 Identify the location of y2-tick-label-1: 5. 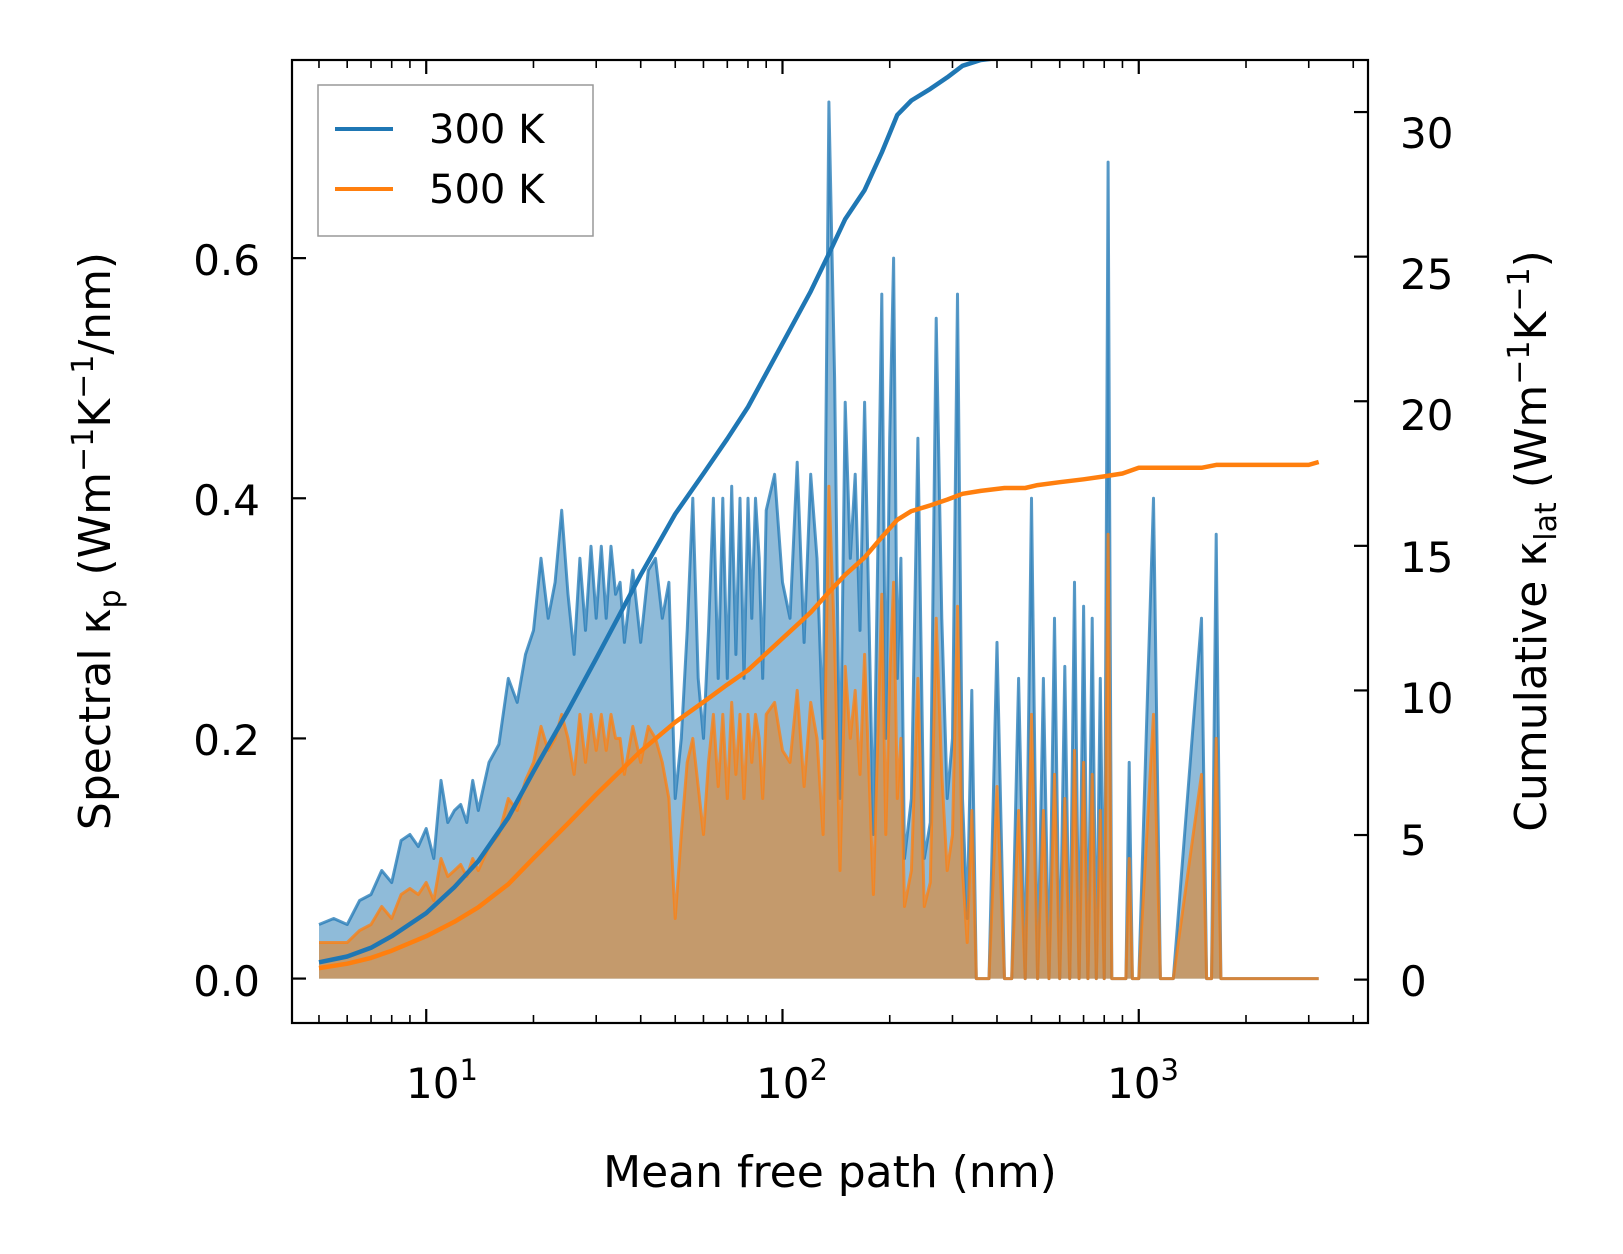
(1413, 840).